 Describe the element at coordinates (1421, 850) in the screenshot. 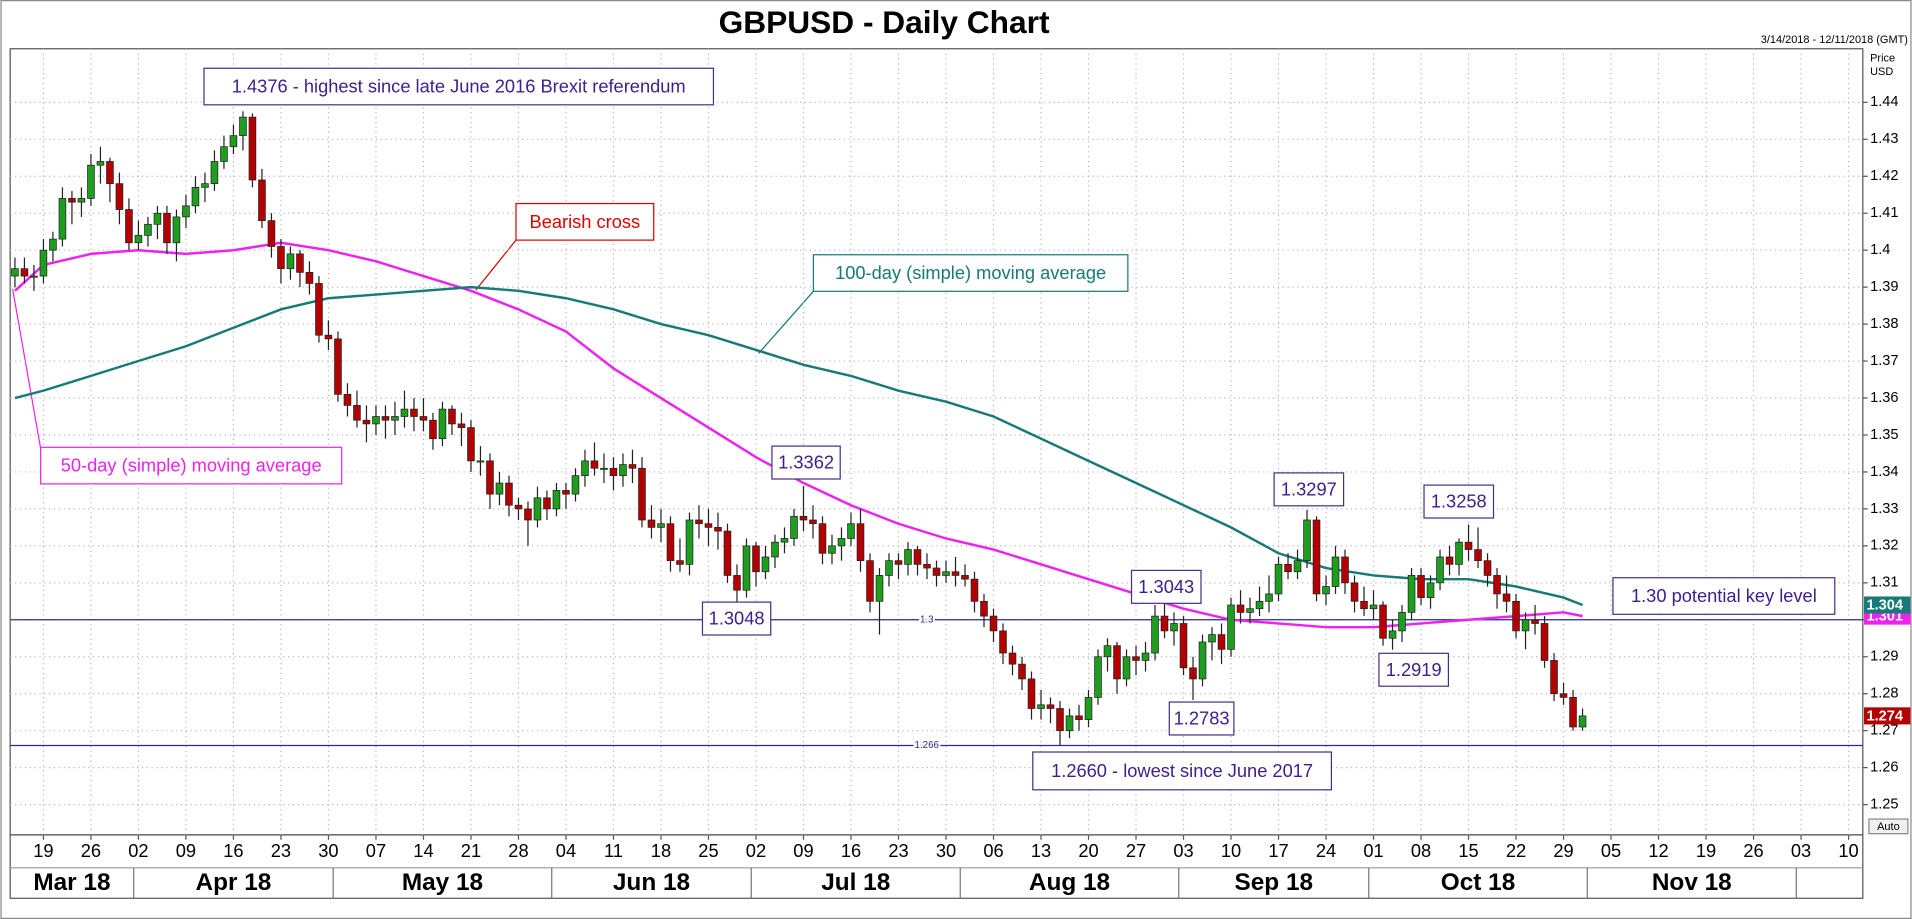

I see `x-tick-label: 08` at that location.